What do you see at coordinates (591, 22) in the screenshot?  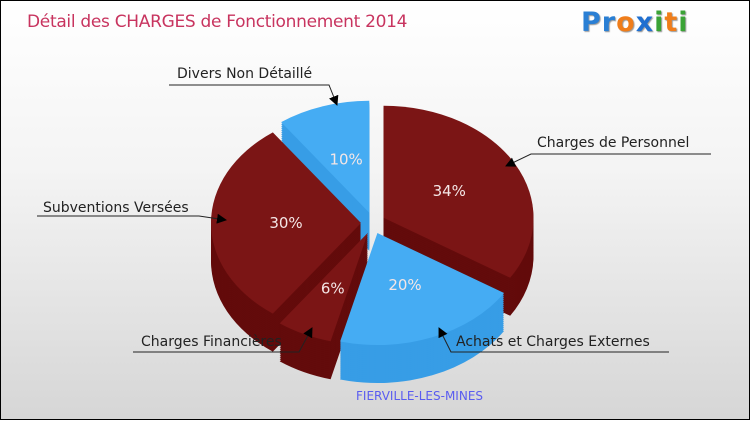 I see `logo-letter: P` at bounding box center [591, 22].